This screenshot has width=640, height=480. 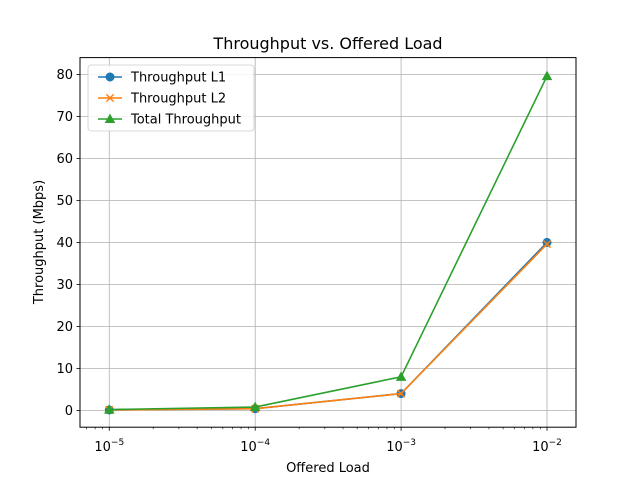 What do you see at coordinates (64, 243) in the screenshot?
I see `y-tick-label: 40` at bounding box center [64, 243].